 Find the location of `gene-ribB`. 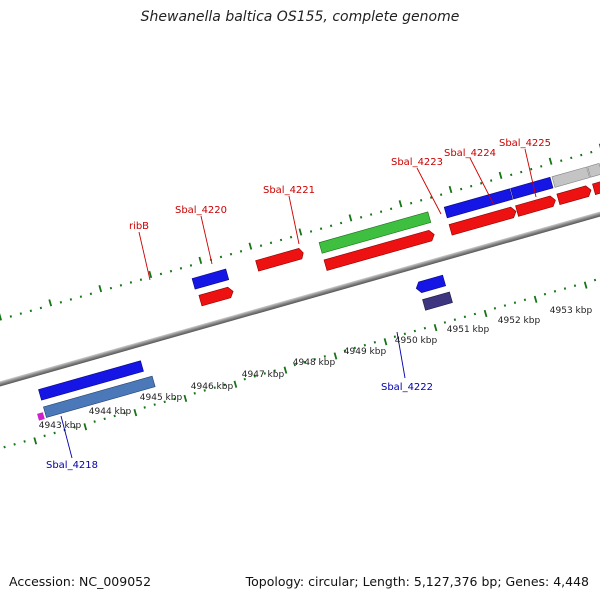

gene-ribB is located at coordinates (210, 279).